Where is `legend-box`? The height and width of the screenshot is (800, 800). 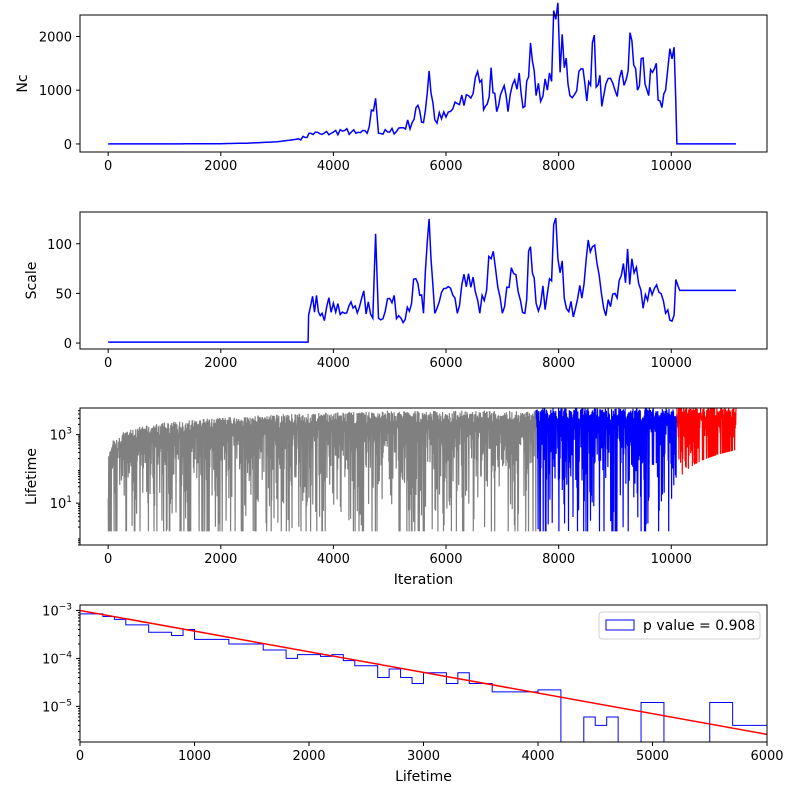
legend-box is located at coordinates (679, 625).